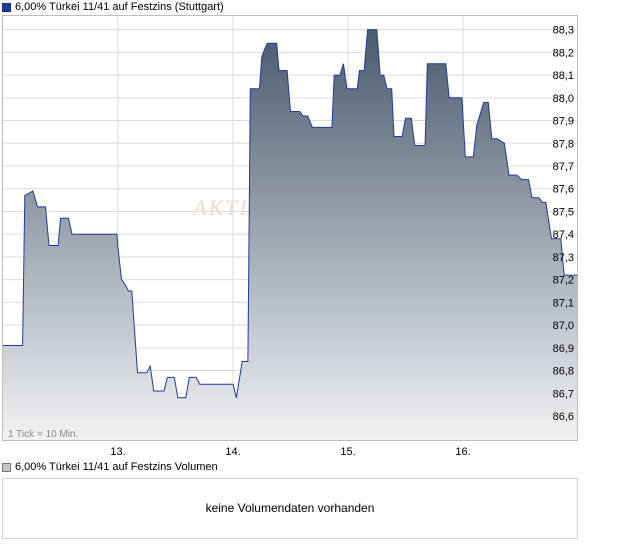 Image resolution: width=620 pixels, height=546 pixels. I want to click on chart-watermark: AKTI, so click(220, 207).